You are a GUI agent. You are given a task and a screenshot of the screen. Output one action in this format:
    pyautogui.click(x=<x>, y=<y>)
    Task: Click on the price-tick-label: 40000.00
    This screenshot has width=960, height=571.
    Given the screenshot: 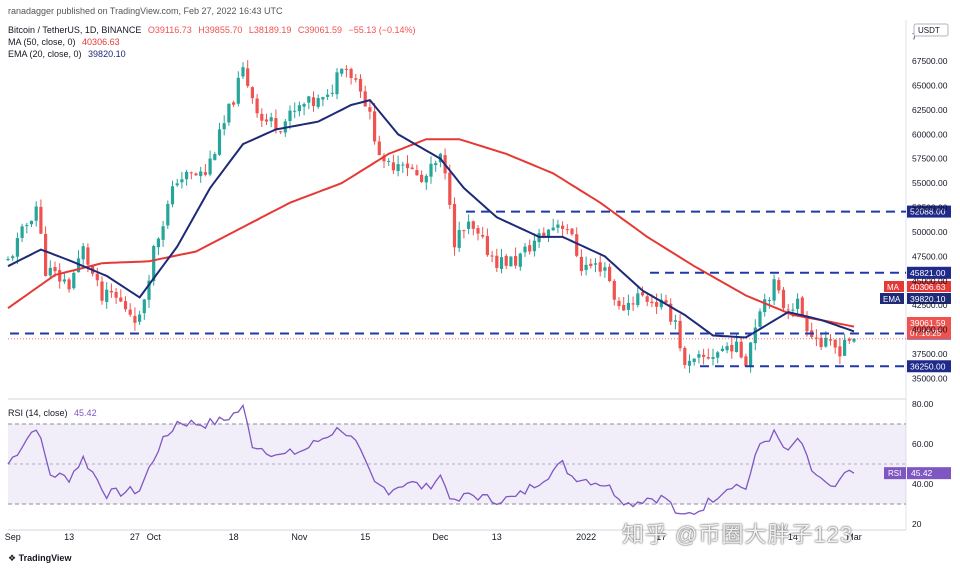 What is the action you would take?
    pyautogui.click(x=930, y=330)
    